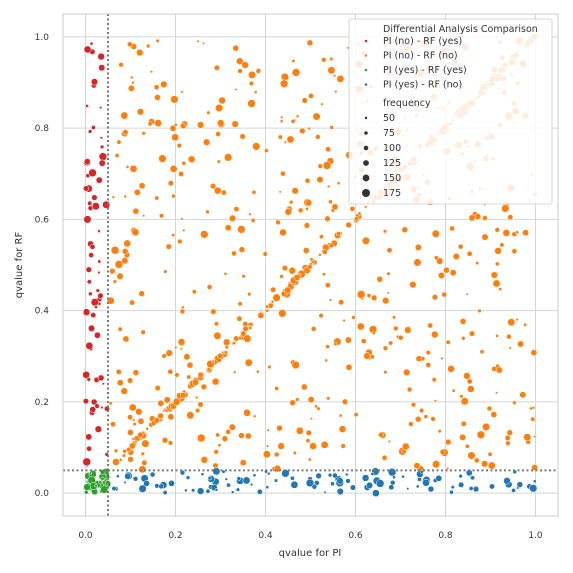 This screenshot has height=573, width=573. What do you see at coordinates (392, 193) in the screenshot?
I see `legend-size-label: 175` at bounding box center [392, 193].